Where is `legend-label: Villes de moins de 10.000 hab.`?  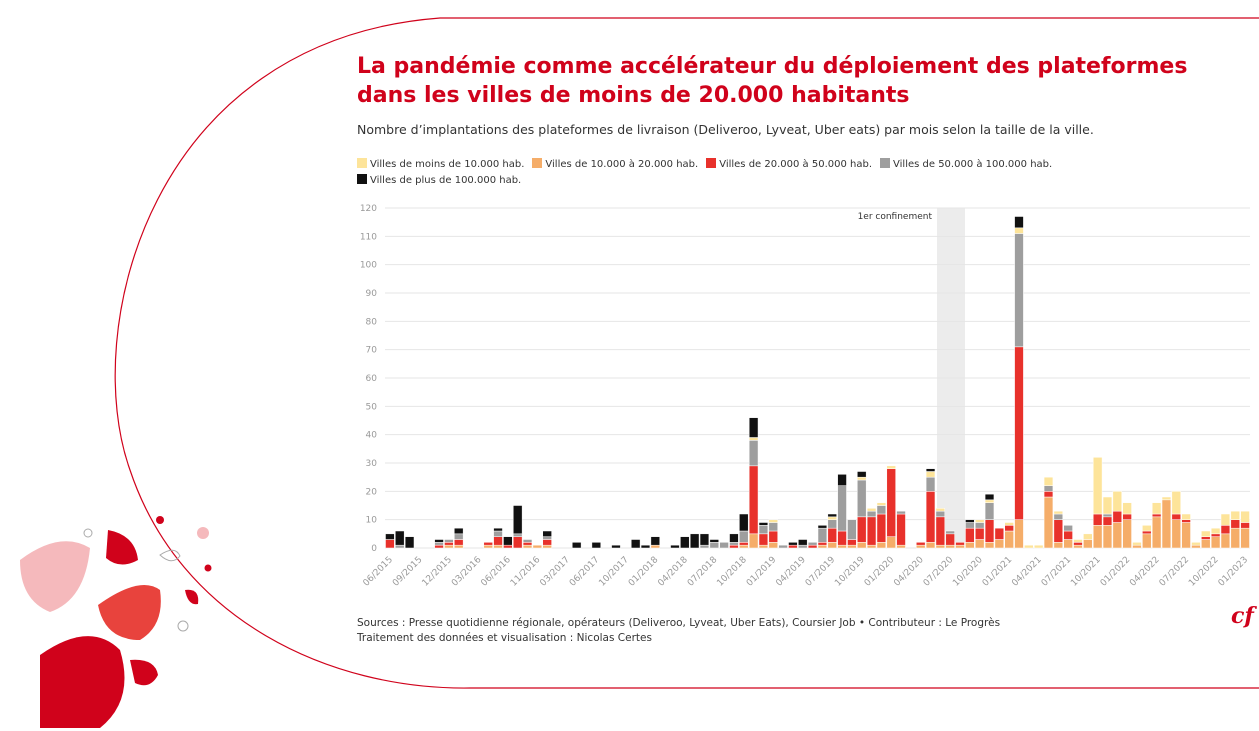
legend-label: Villes de moins de 10.000 hab. is located at coordinates (447, 164).